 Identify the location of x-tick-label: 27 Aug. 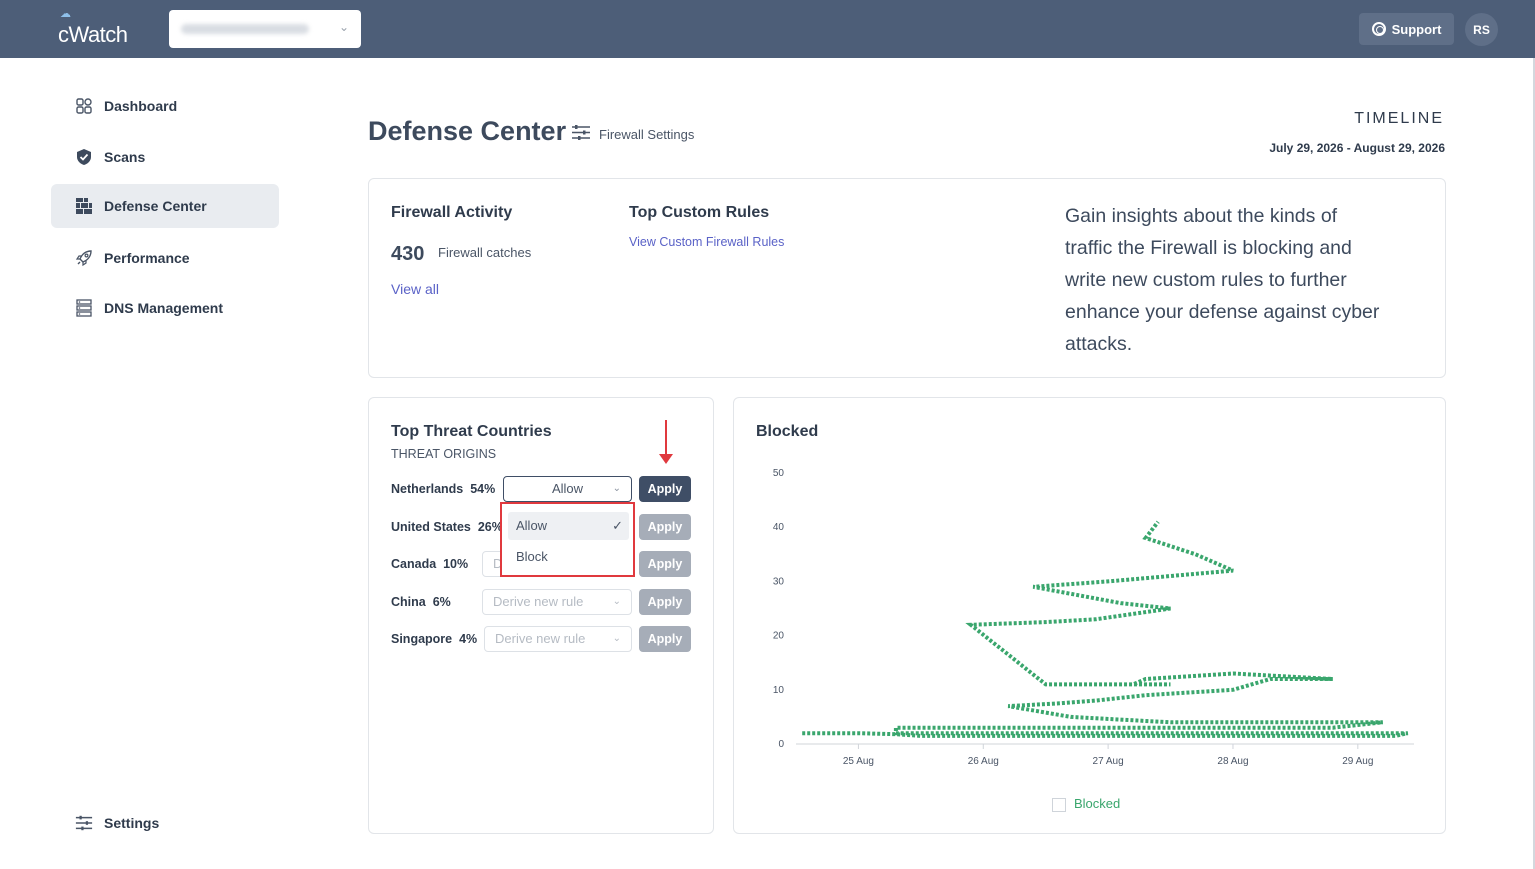
(1108, 761).